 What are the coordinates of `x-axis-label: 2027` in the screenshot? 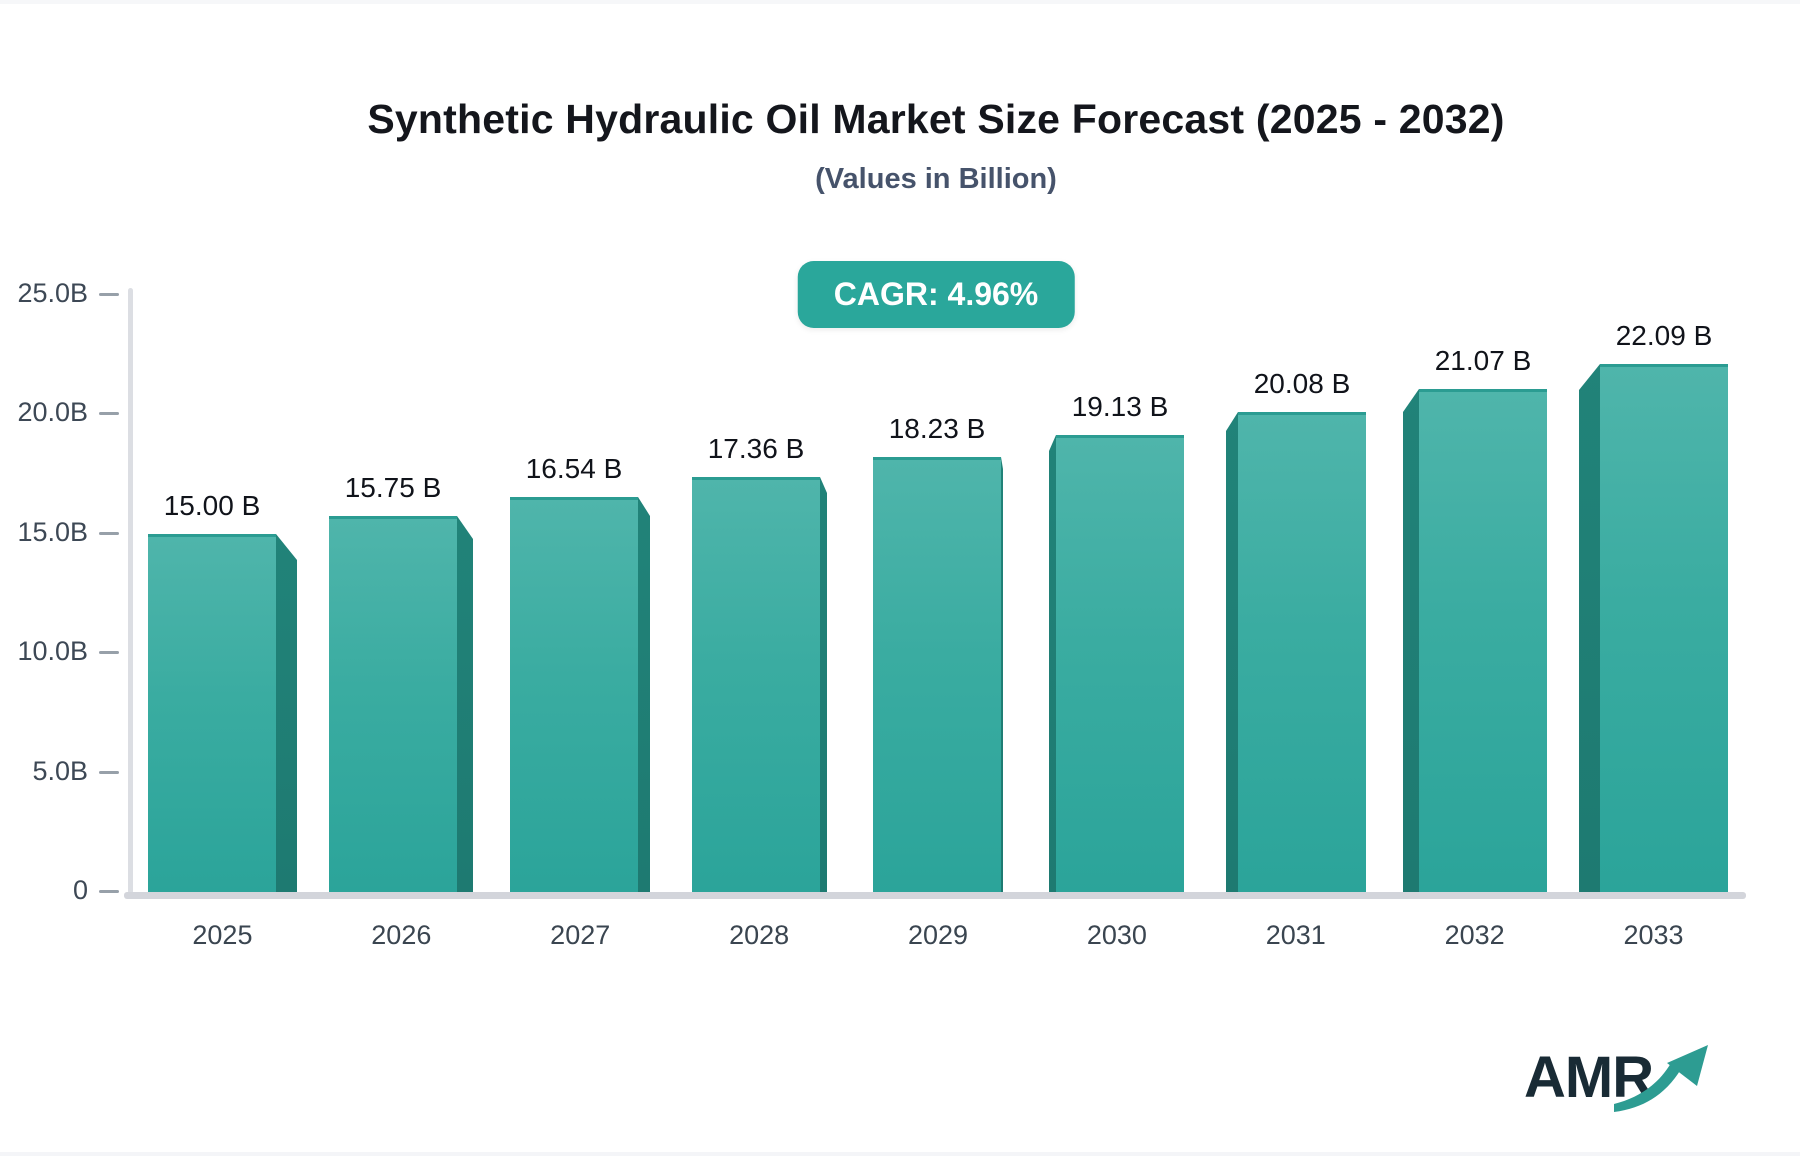 It's located at (580, 935).